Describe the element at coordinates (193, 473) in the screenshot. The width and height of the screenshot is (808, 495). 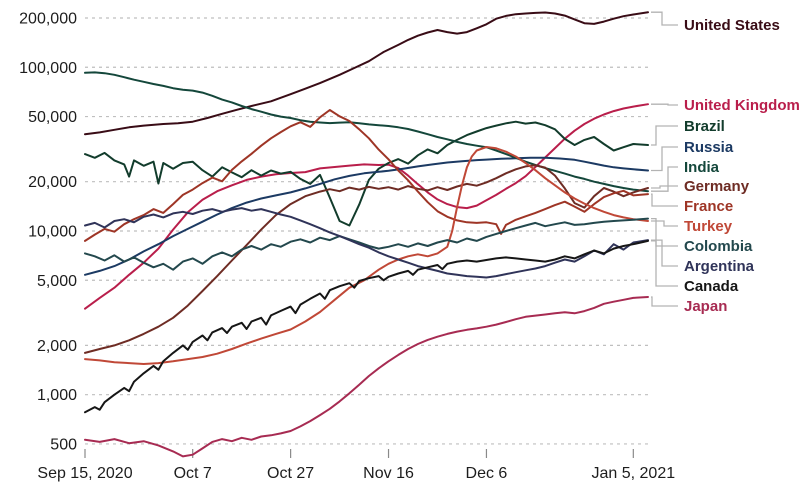
I see `x-axis-label-oct-7: Oct 7` at that location.